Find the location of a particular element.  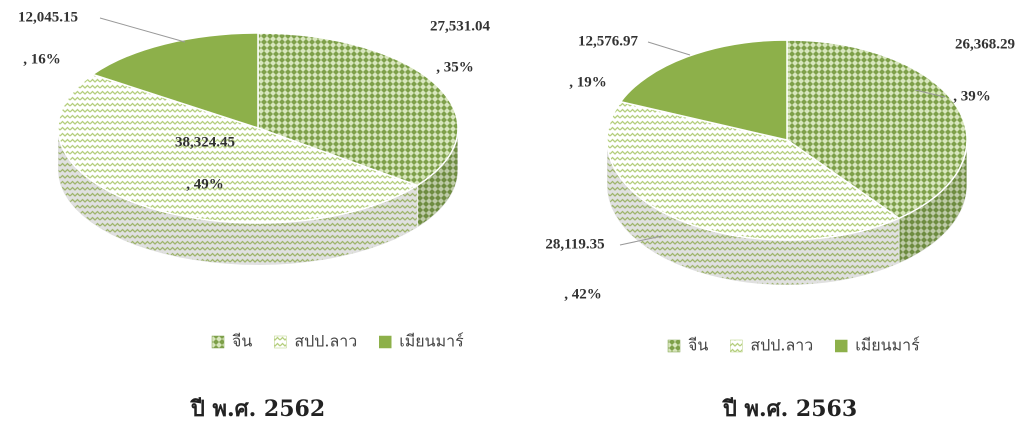

value-label: 26,368.29 is located at coordinates (985, 44).